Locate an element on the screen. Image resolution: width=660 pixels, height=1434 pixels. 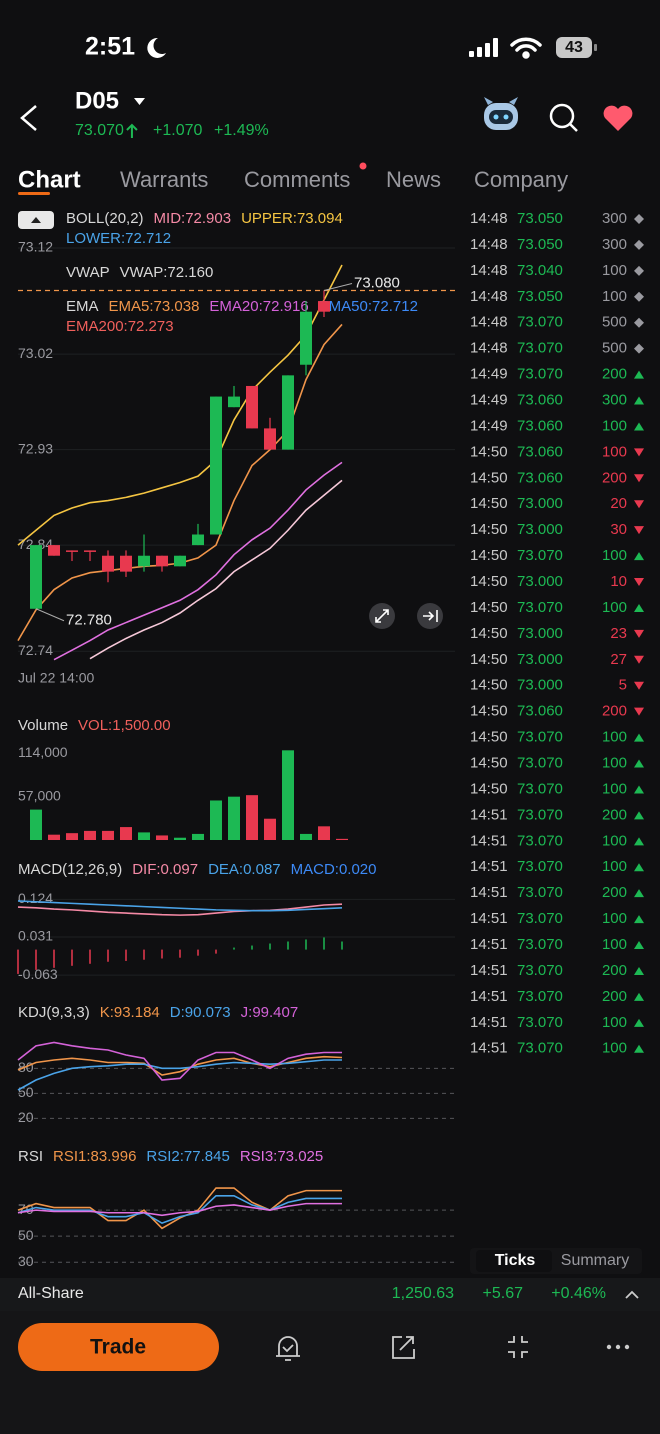
legend-entry: VWAP:72.160 is located at coordinates (167, 272).